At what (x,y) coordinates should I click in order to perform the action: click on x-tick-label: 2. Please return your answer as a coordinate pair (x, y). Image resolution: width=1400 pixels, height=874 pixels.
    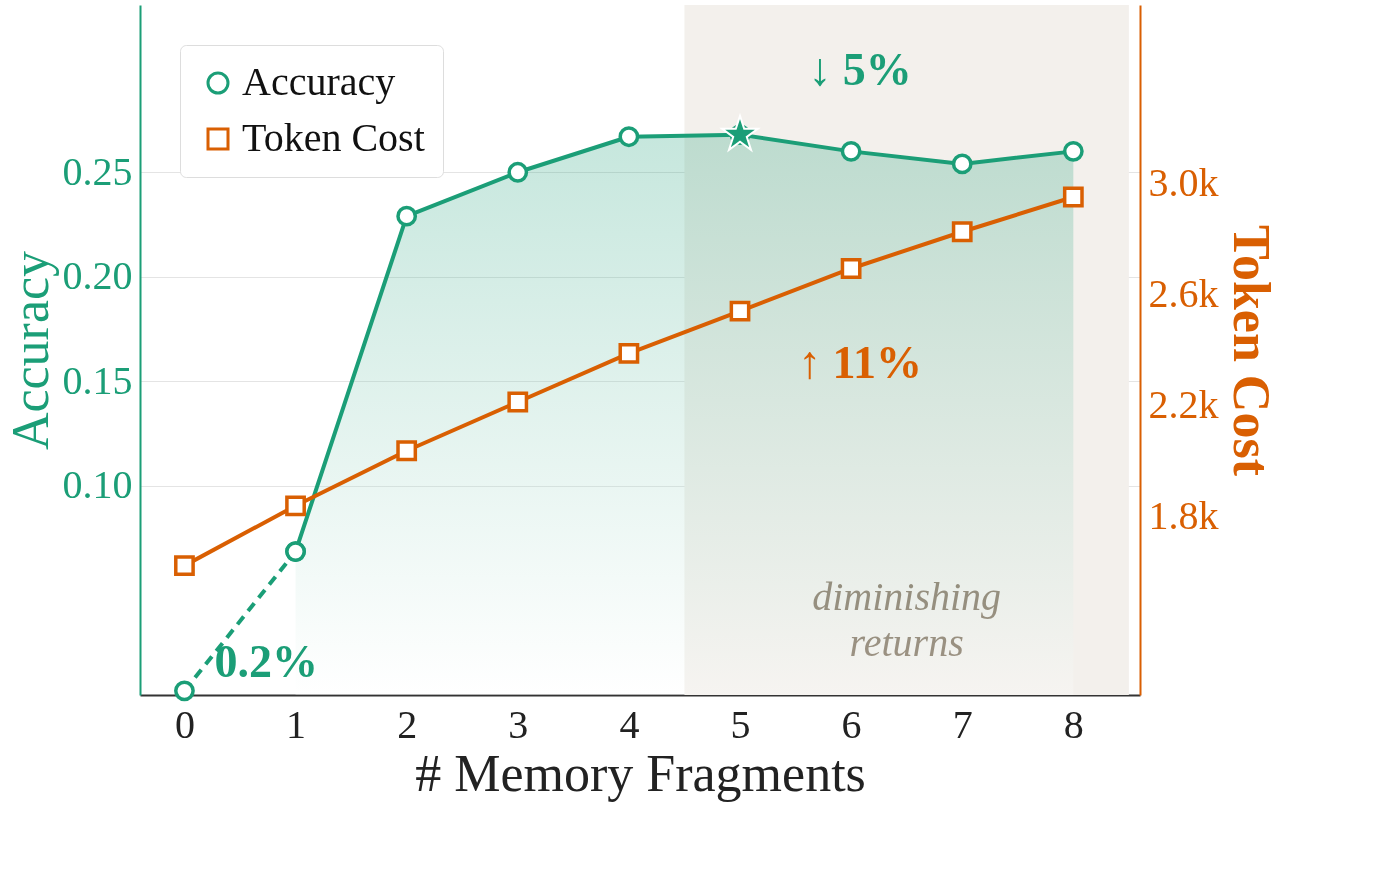
    Looking at the image, I should click on (407, 724).